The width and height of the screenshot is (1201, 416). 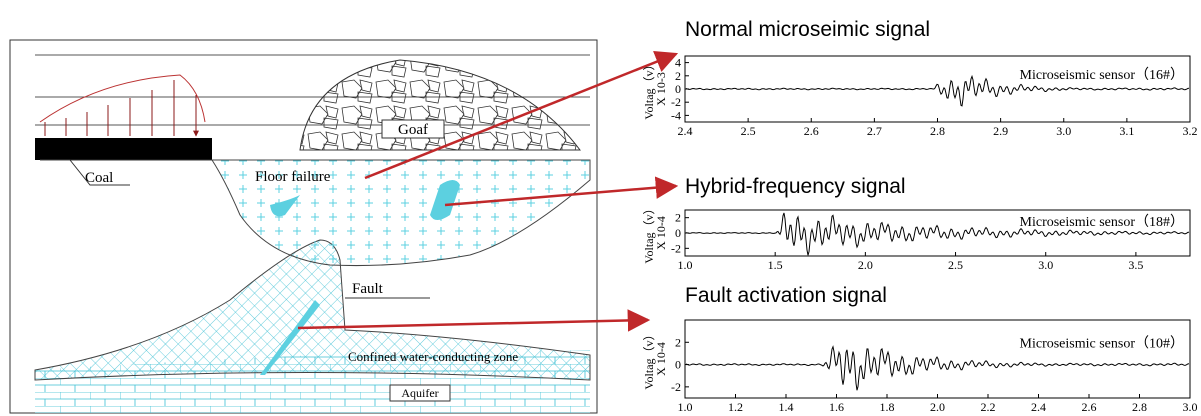 What do you see at coordinates (836, 407) in the screenshot?
I see `x-tick-label: 1.6` at bounding box center [836, 407].